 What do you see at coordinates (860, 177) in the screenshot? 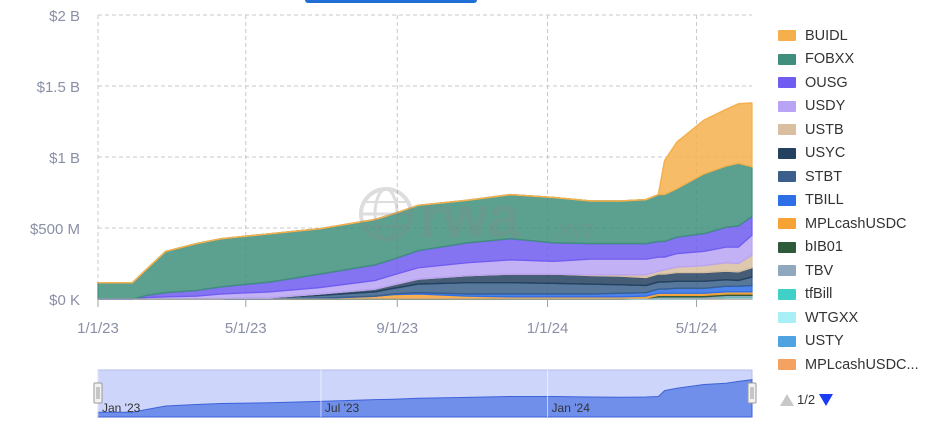
I see `legend-item-stbt: STBT` at bounding box center [860, 177].